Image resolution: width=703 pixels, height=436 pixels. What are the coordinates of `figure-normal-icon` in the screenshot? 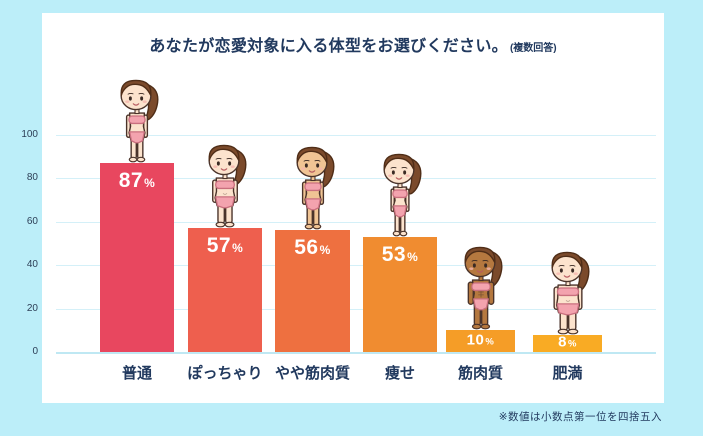 It's located at (137, 117).